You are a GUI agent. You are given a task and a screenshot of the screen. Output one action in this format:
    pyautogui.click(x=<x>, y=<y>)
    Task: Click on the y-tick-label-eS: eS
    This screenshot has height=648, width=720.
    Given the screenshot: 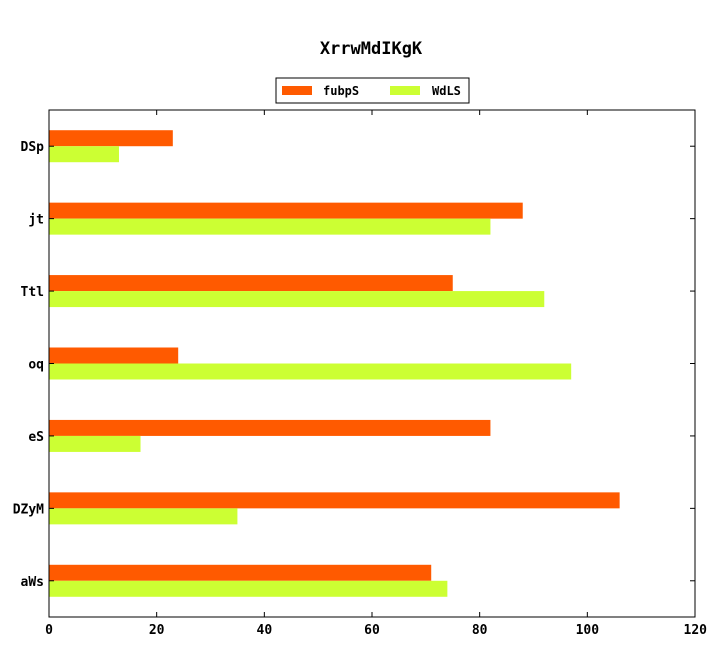 What is the action you would take?
    pyautogui.click(x=36, y=437)
    